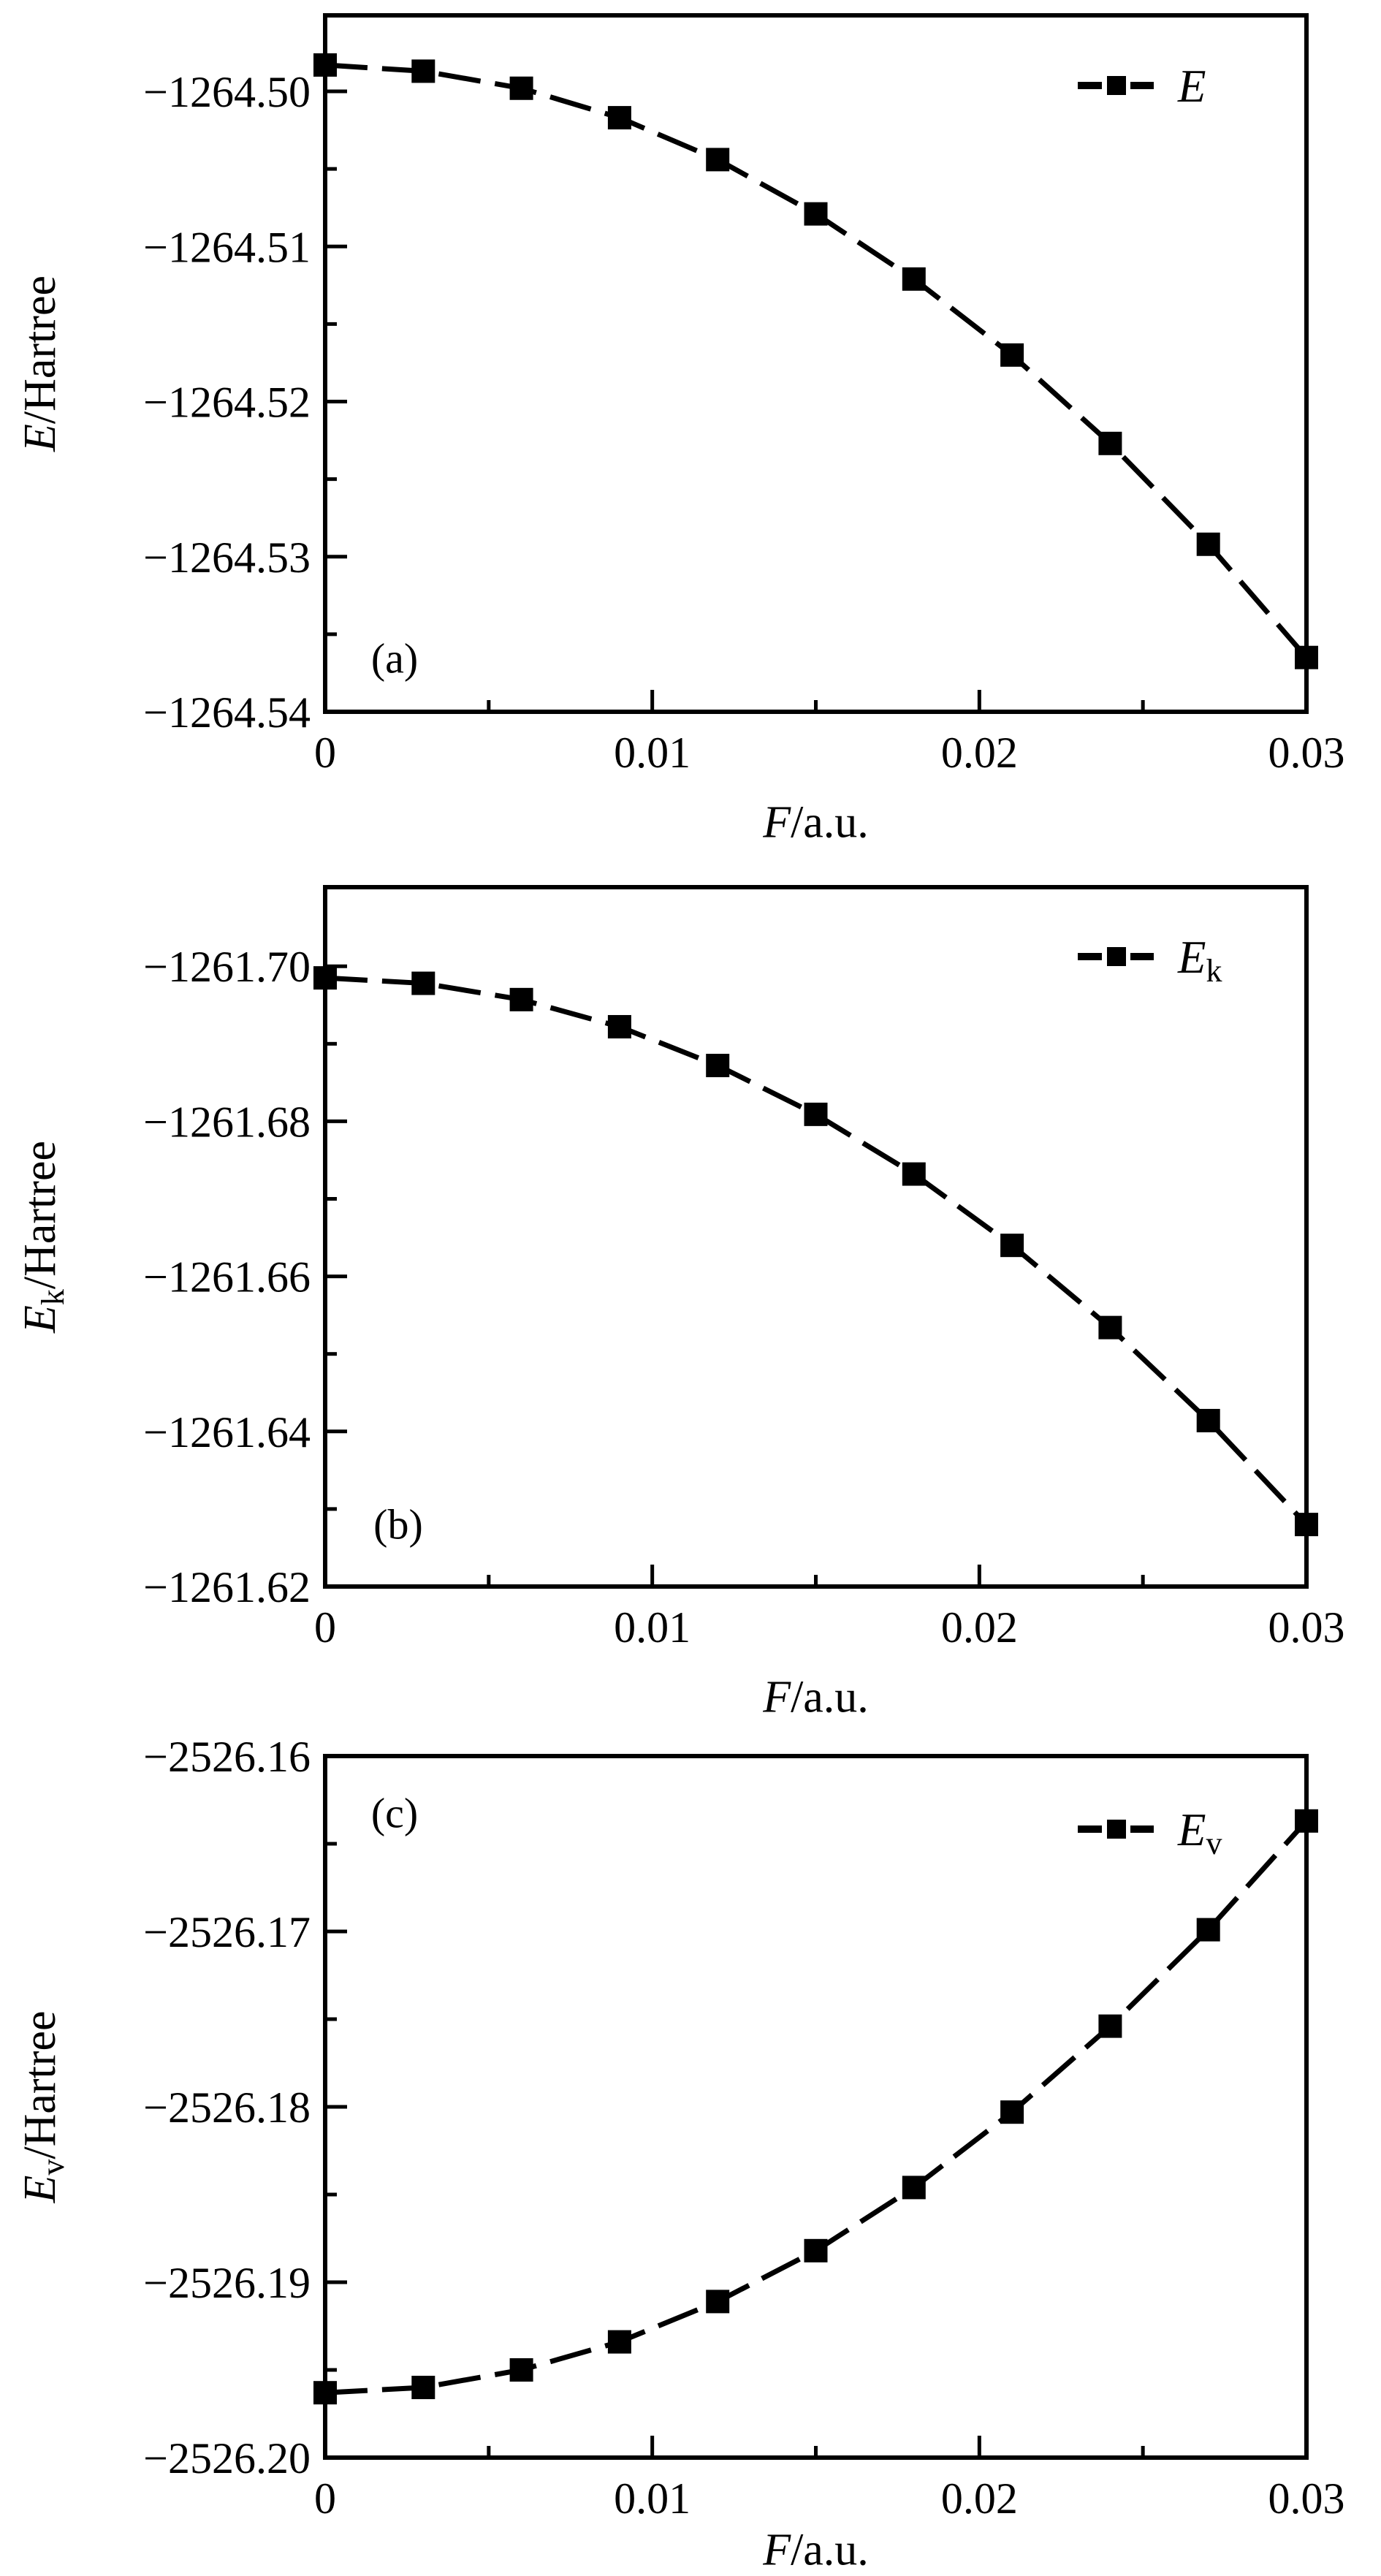 This screenshot has width=1381, height=2576. What do you see at coordinates (227, 403) in the screenshot?
I see `y-tick-label: −1264.52` at bounding box center [227, 403].